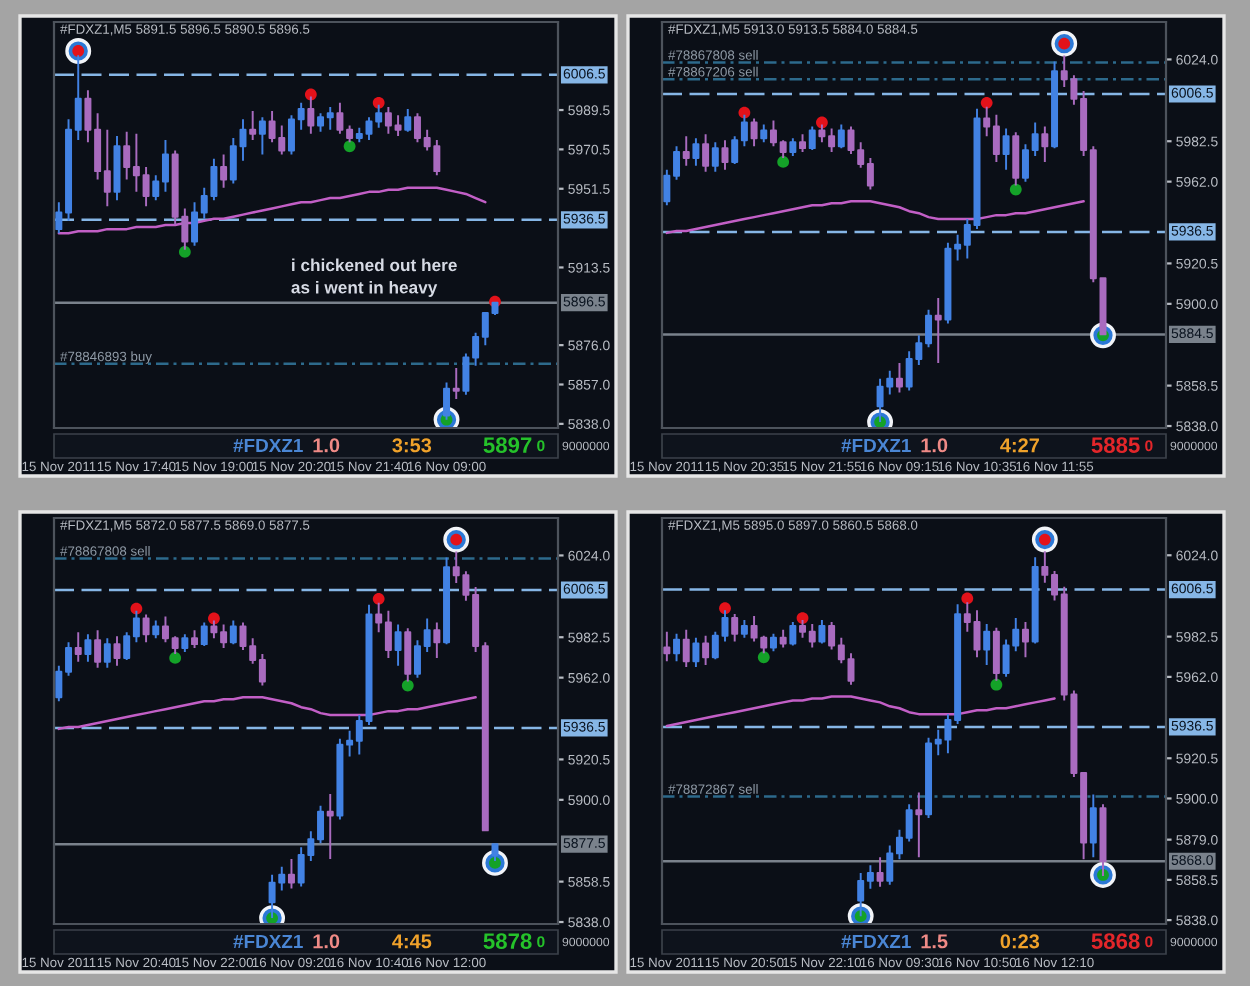 Image resolution: width=1250 pixels, height=986 pixels. What do you see at coordinates (1019, 445) in the screenshot?
I see `text: 4:27` at bounding box center [1019, 445].